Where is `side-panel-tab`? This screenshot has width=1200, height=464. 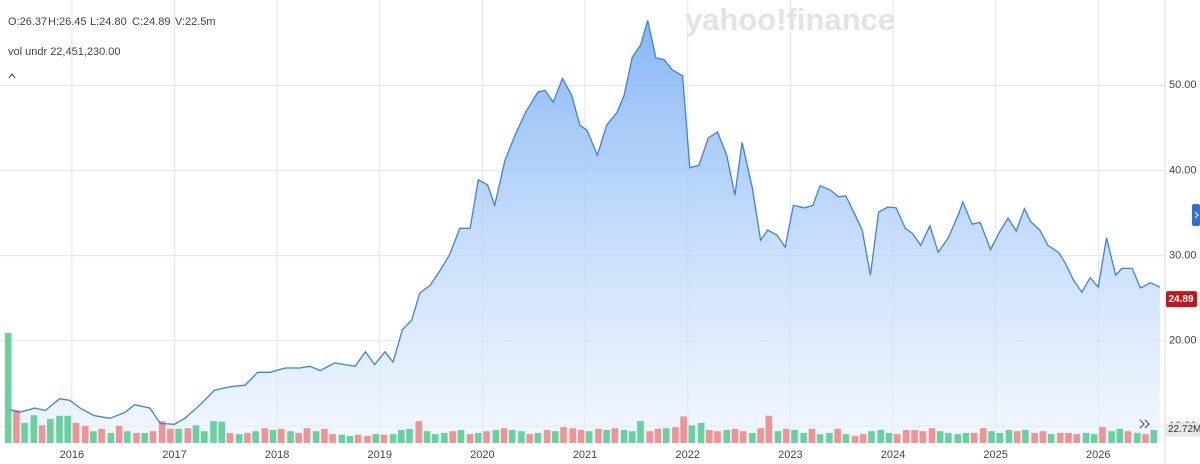 side-panel-tab is located at coordinates (1196, 215).